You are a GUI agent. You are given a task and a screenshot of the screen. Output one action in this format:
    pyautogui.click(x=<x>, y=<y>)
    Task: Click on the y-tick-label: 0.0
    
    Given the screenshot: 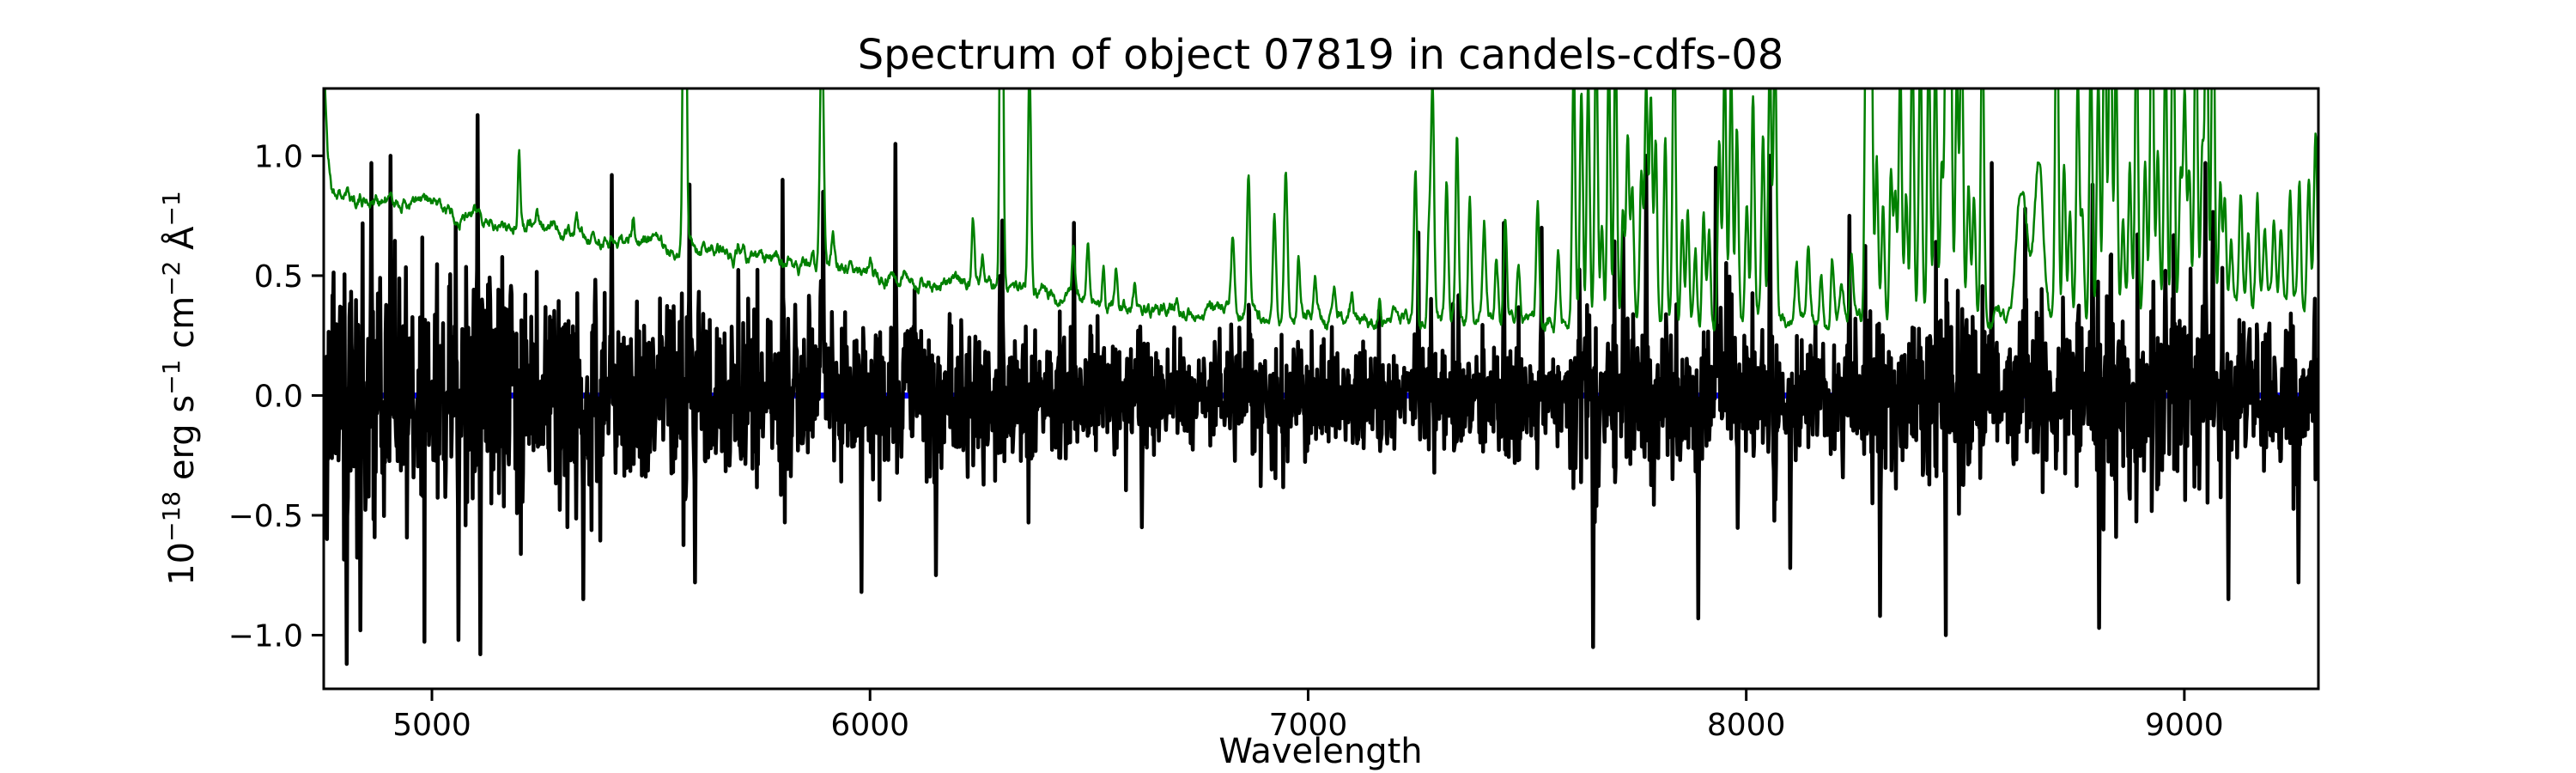 What is the action you would take?
    pyautogui.click(x=279, y=396)
    